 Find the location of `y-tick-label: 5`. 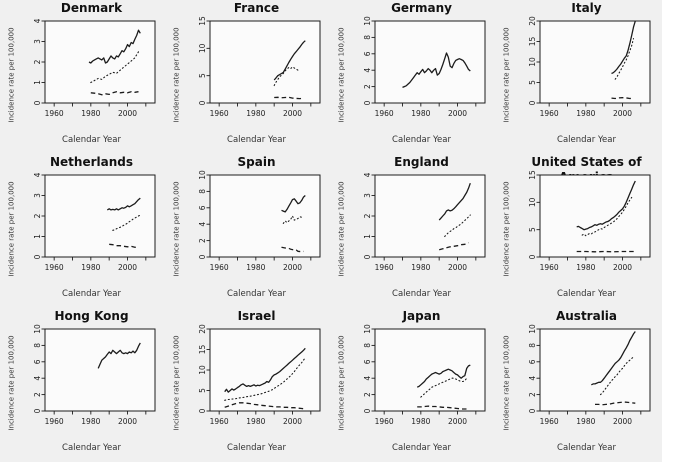

y-tick-label: 5 is located at coordinates (532, 82).